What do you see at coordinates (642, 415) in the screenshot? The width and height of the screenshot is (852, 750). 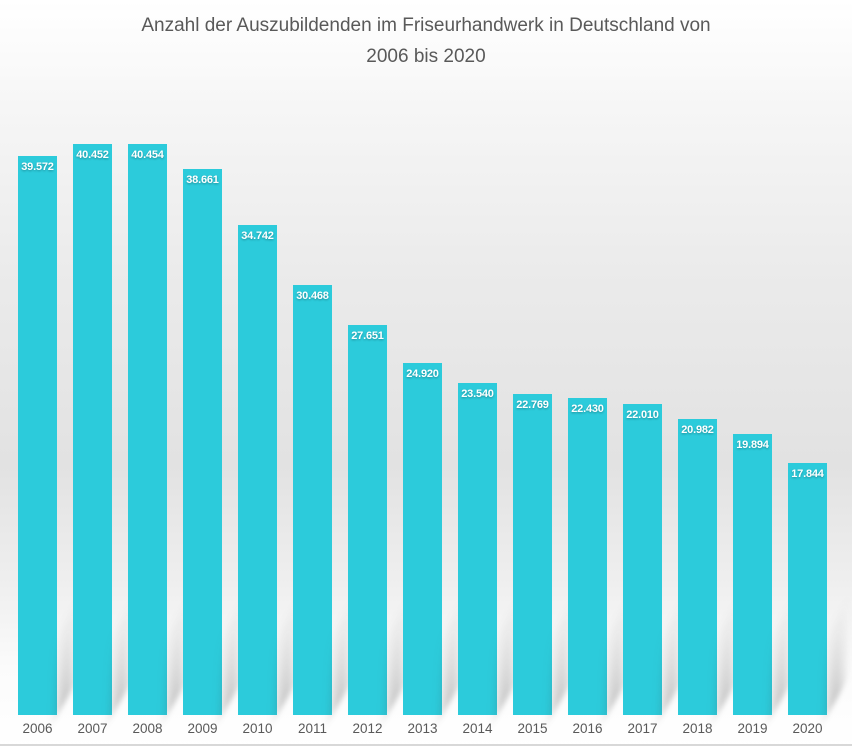 I see `bar-value-label: 22.010` at bounding box center [642, 415].